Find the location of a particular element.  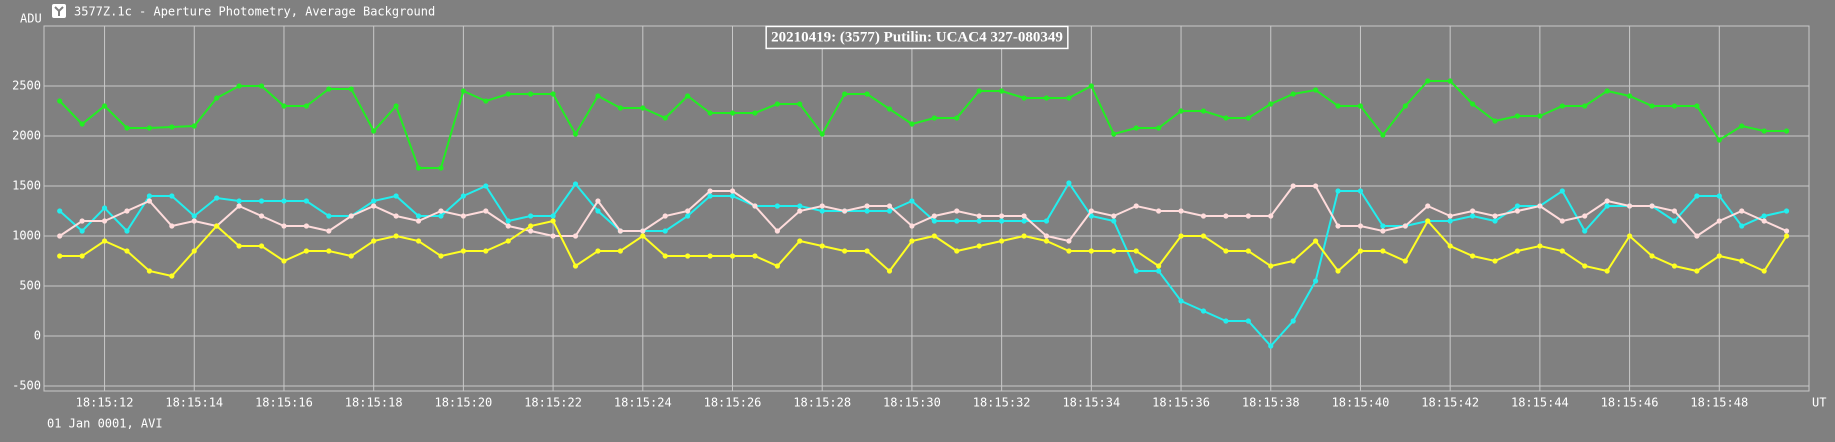

x-tick-label: 18:15:18 is located at coordinates (374, 403).